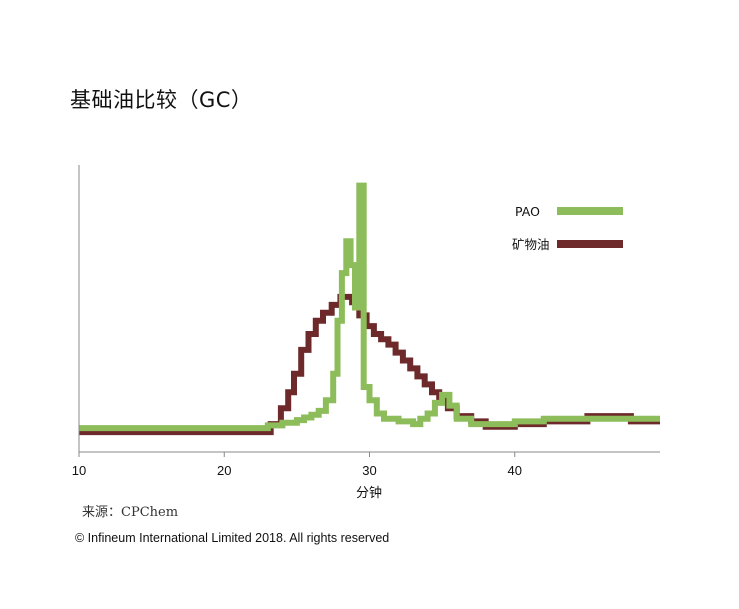  Describe the element at coordinates (297, 465) in the screenshot. I see `tick-layer: 10 20 30 40` at that location.